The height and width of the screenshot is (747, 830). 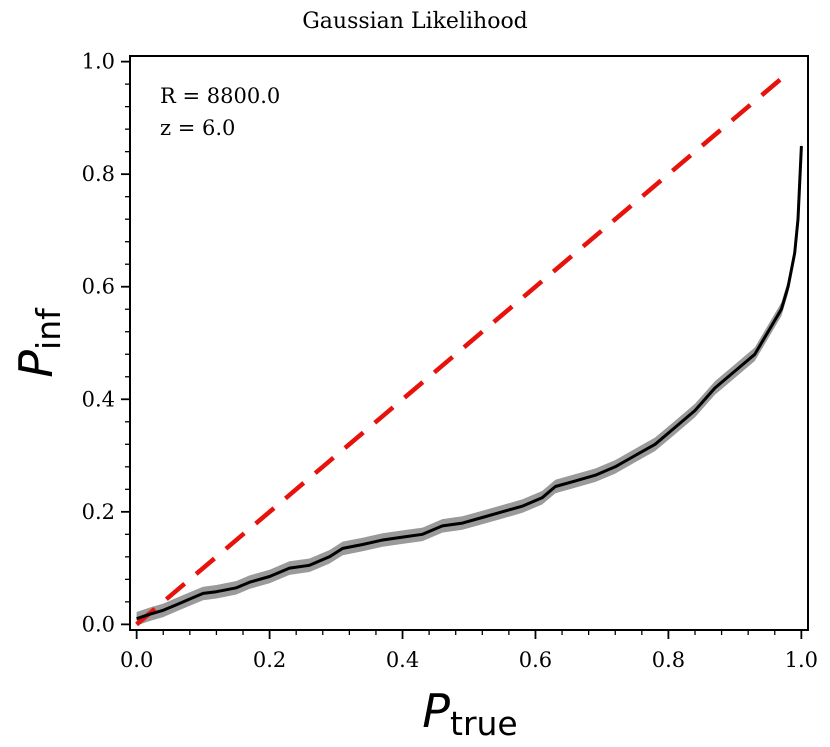 I want to click on y-axis-label-sub: inf, so click(x=48, y=328).